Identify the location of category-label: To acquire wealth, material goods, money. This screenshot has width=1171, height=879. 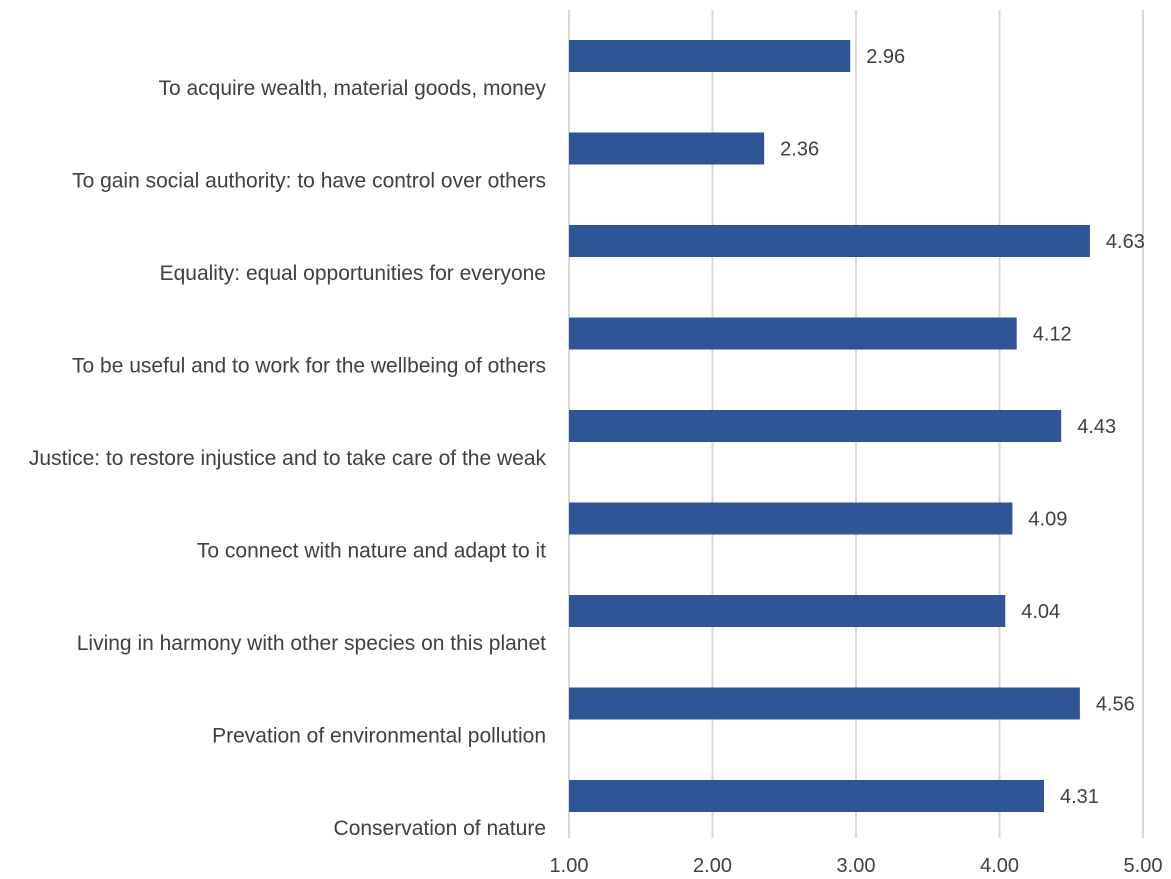
(352, 88).